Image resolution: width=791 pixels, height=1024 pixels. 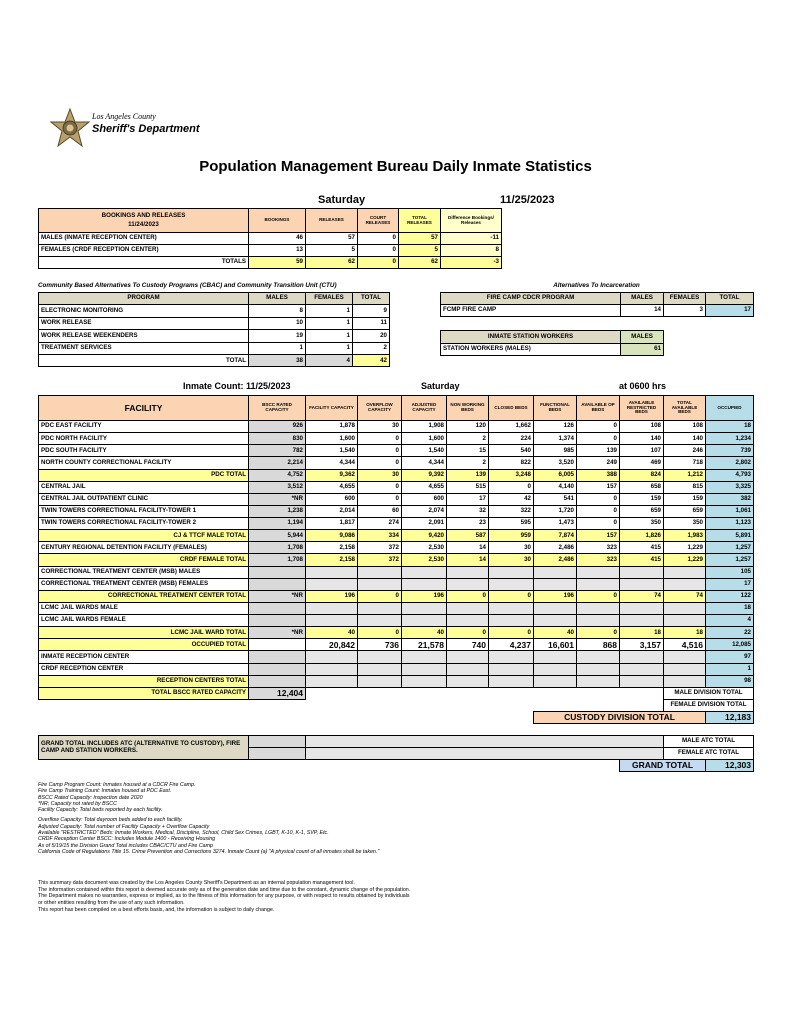 What do you see at coordinates (331, 439) in the screenshot?
I see `value: 1,600` at bounding box center [331, 439].